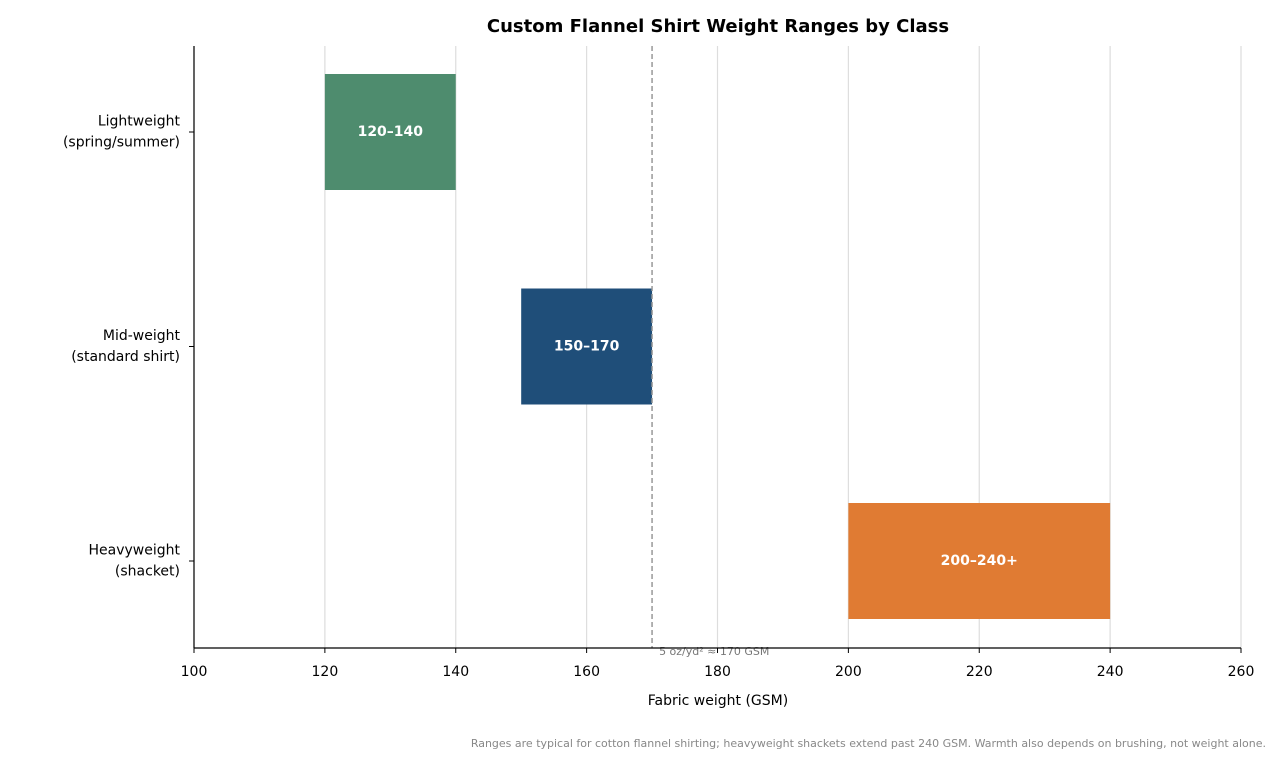  I want to click on x-tick-label: 180, so click(717, 672).